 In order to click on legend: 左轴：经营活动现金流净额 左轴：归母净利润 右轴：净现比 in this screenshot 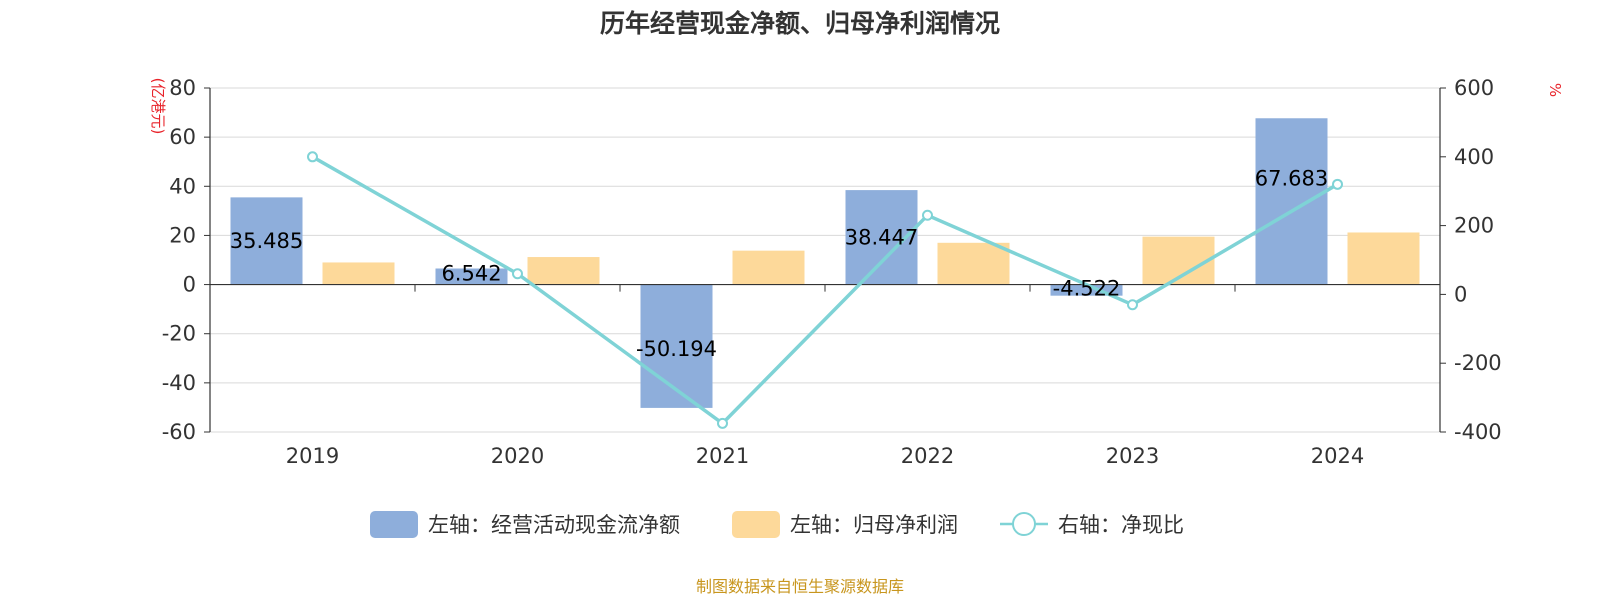, I will do `click(777, 524)`.